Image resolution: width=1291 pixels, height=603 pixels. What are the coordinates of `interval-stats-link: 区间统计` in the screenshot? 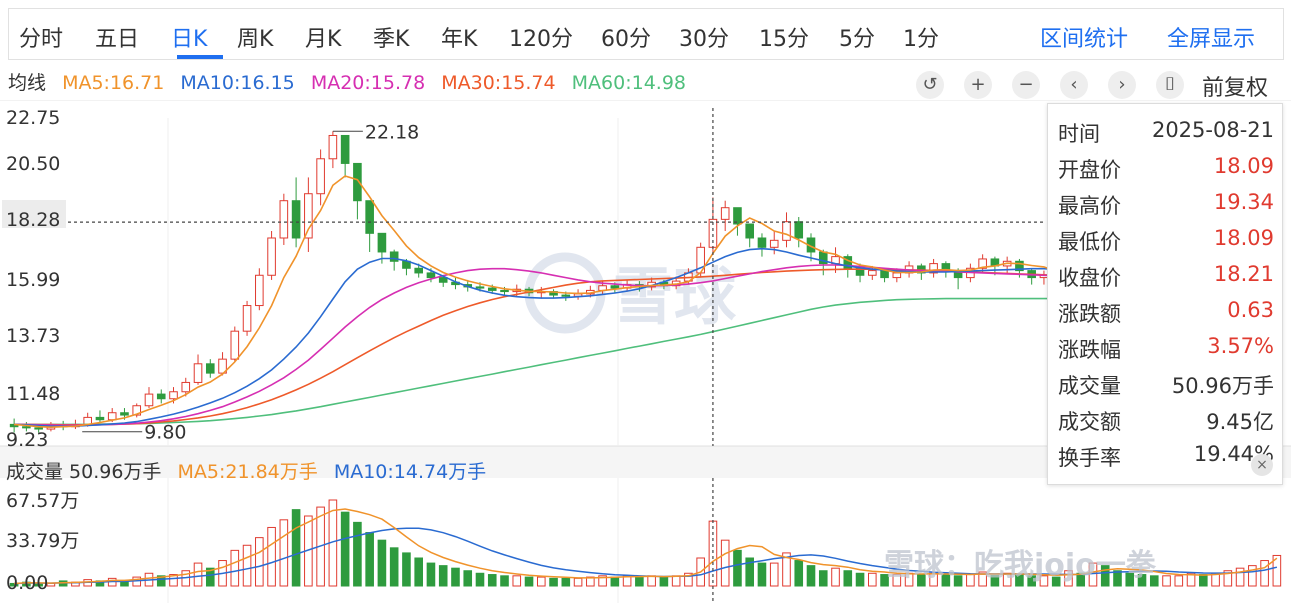 It's located at (1084, 39).